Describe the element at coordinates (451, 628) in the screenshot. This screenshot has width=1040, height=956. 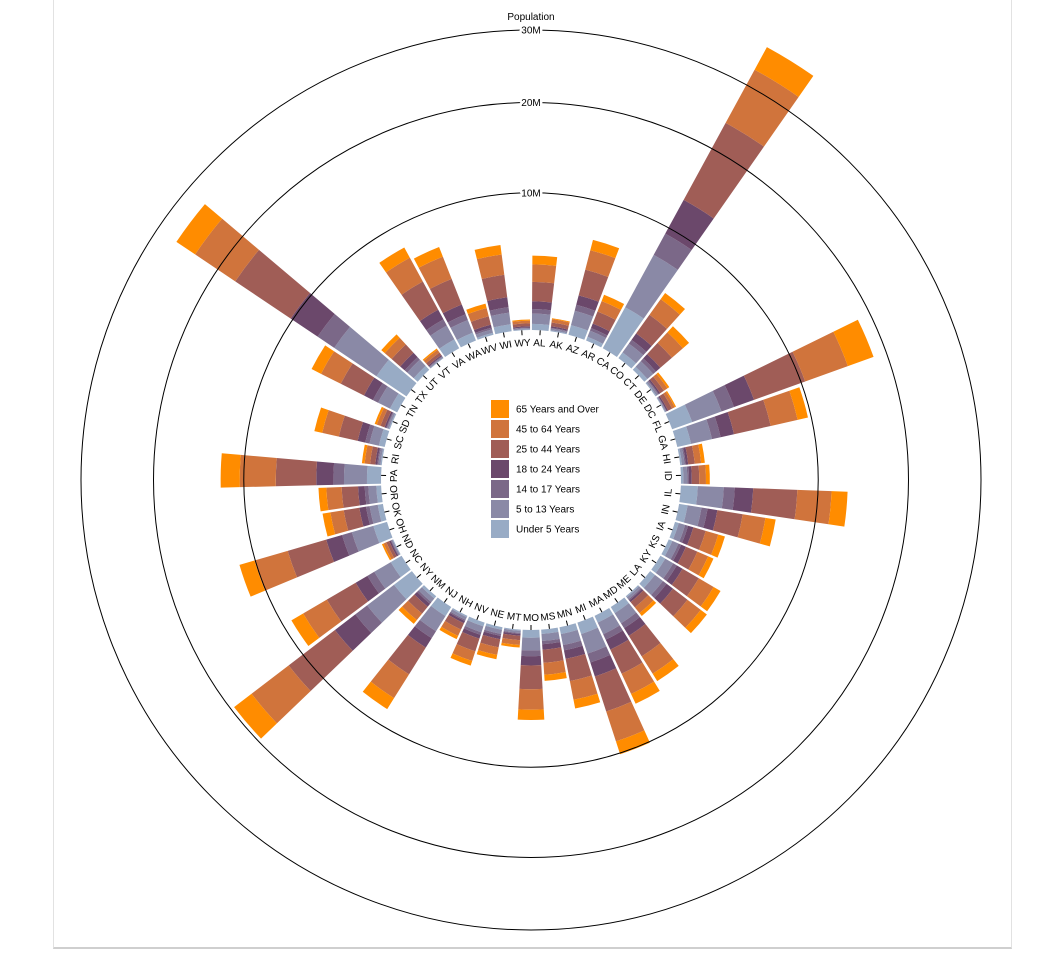
I see `bar-segment-nh-45-to-64-years` at that location.